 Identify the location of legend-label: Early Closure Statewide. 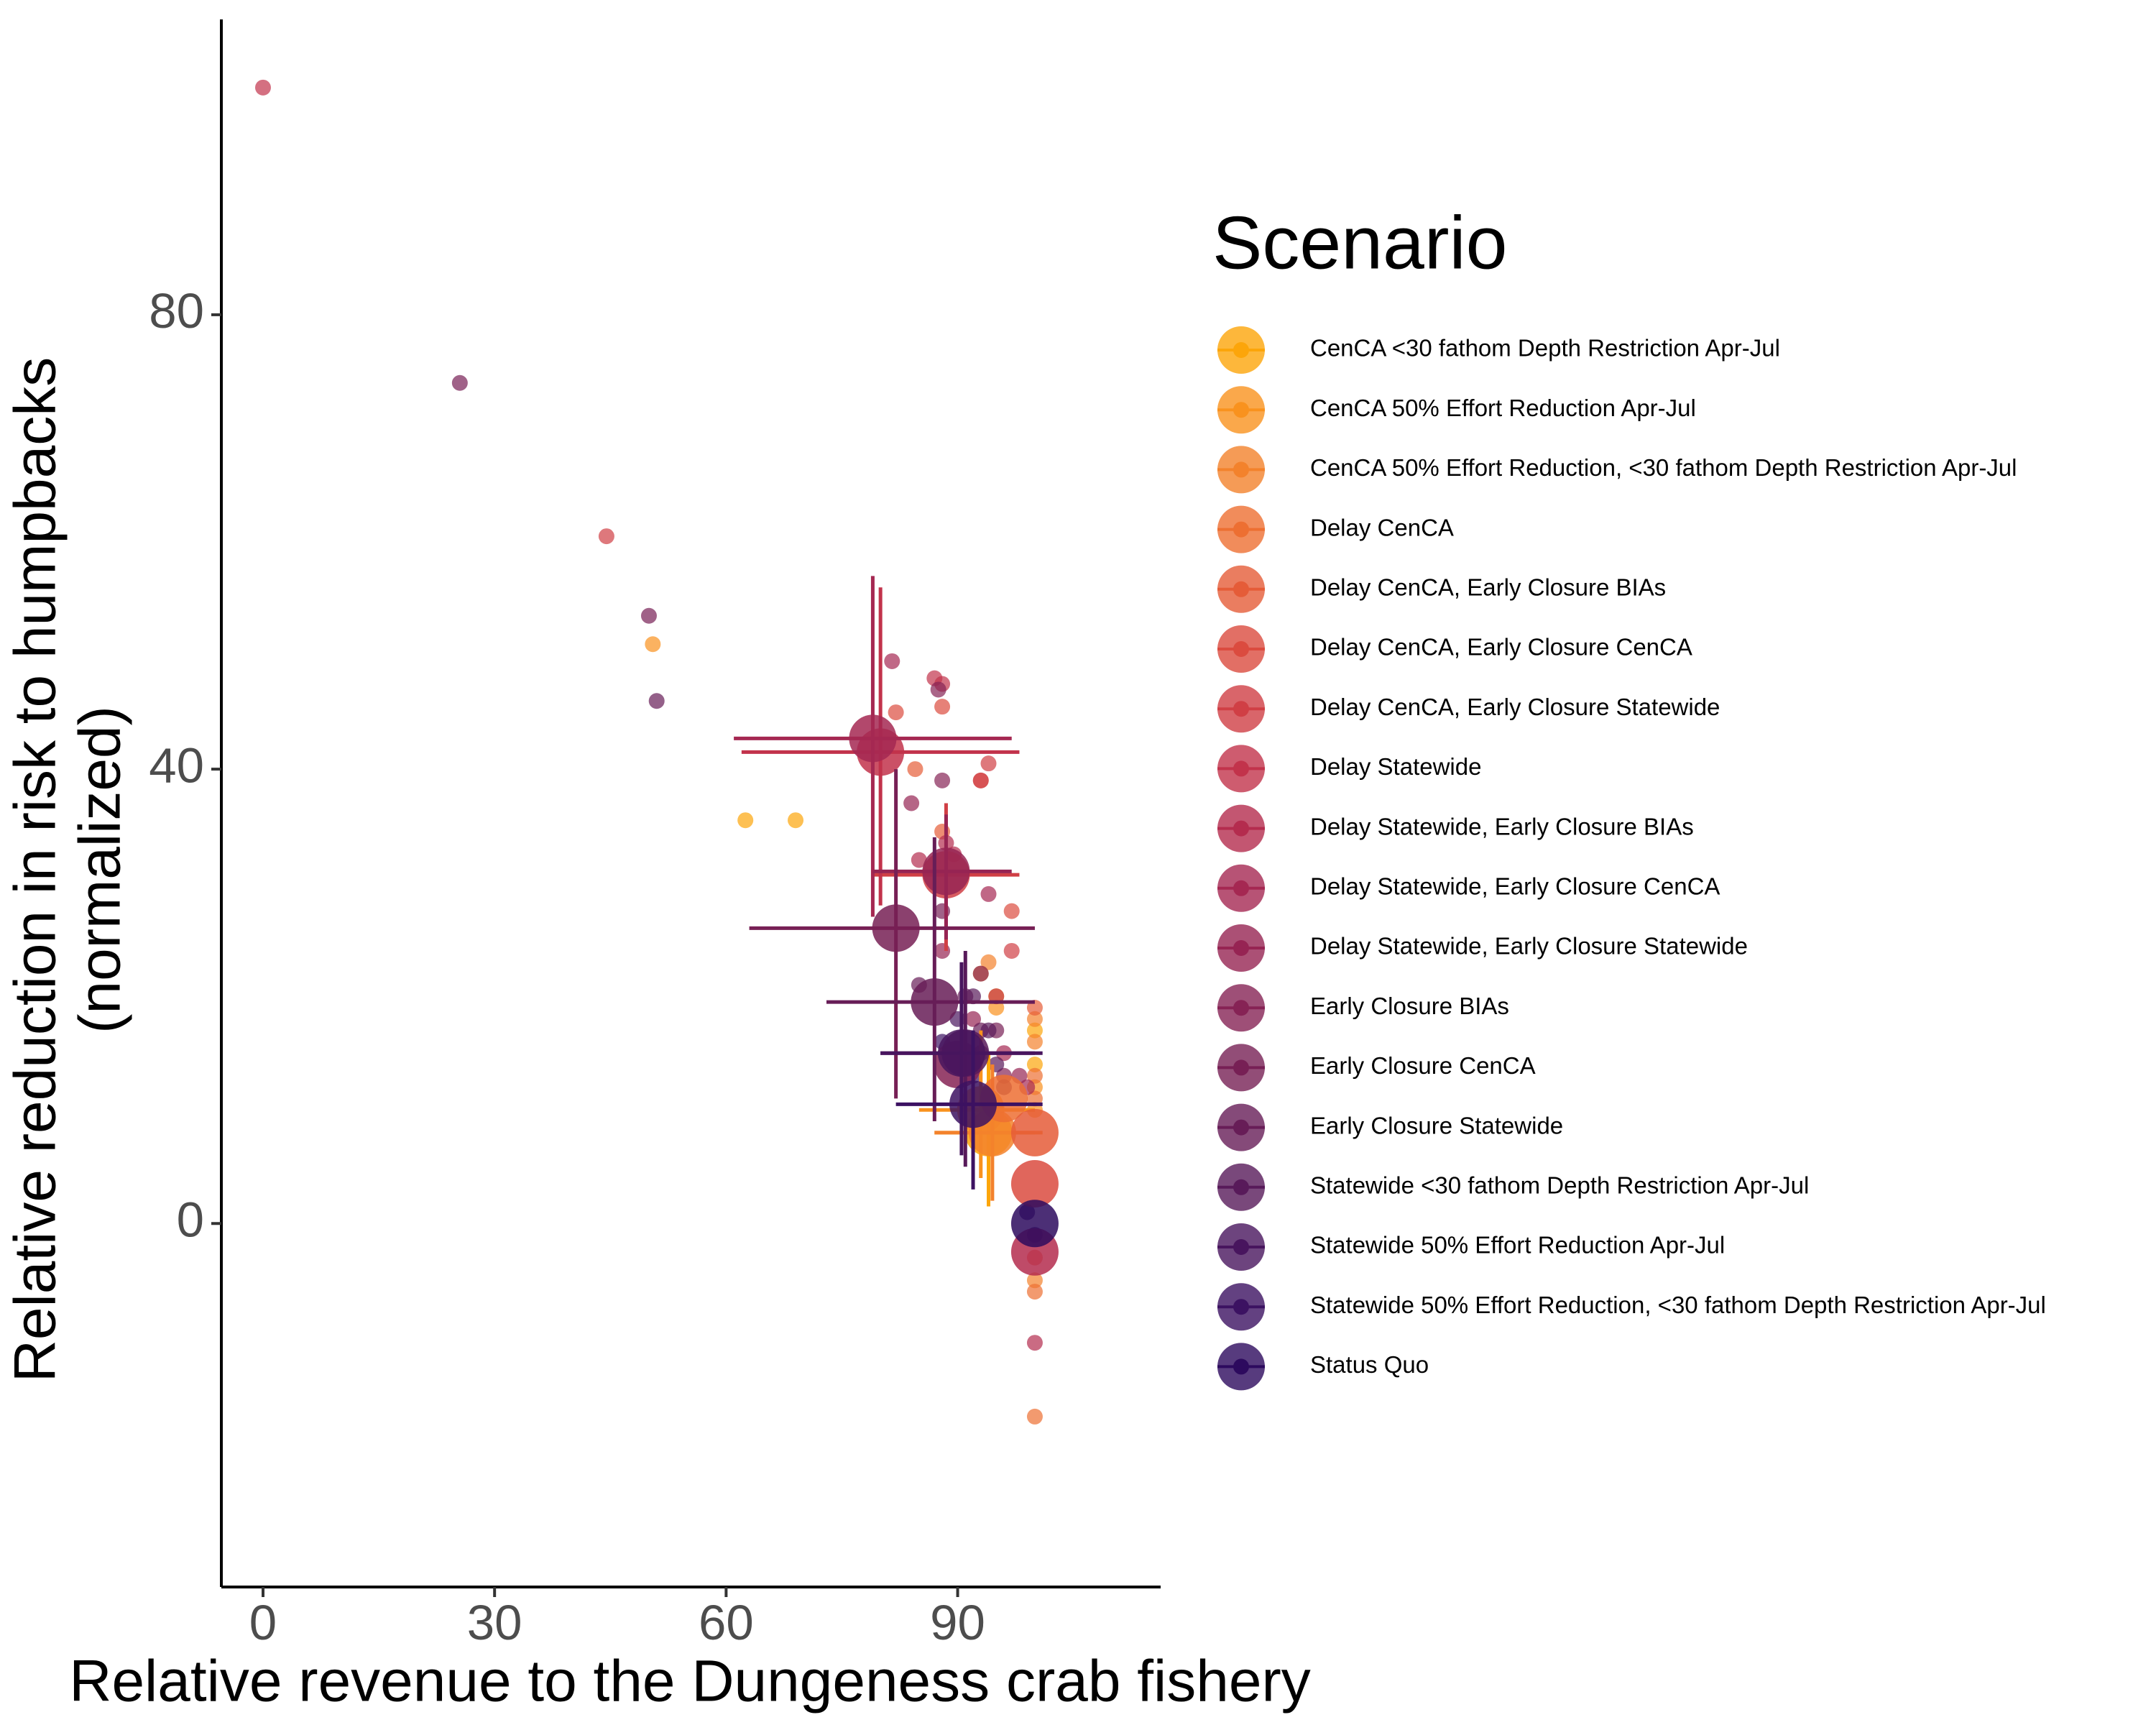
(1436, 1125).